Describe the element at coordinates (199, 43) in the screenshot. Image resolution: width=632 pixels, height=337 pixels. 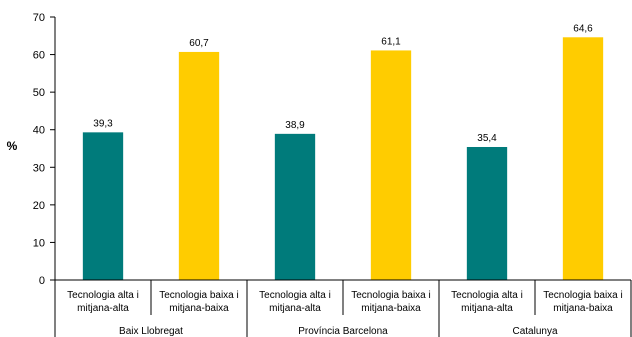
I see `data-label: 60,7` at that location.